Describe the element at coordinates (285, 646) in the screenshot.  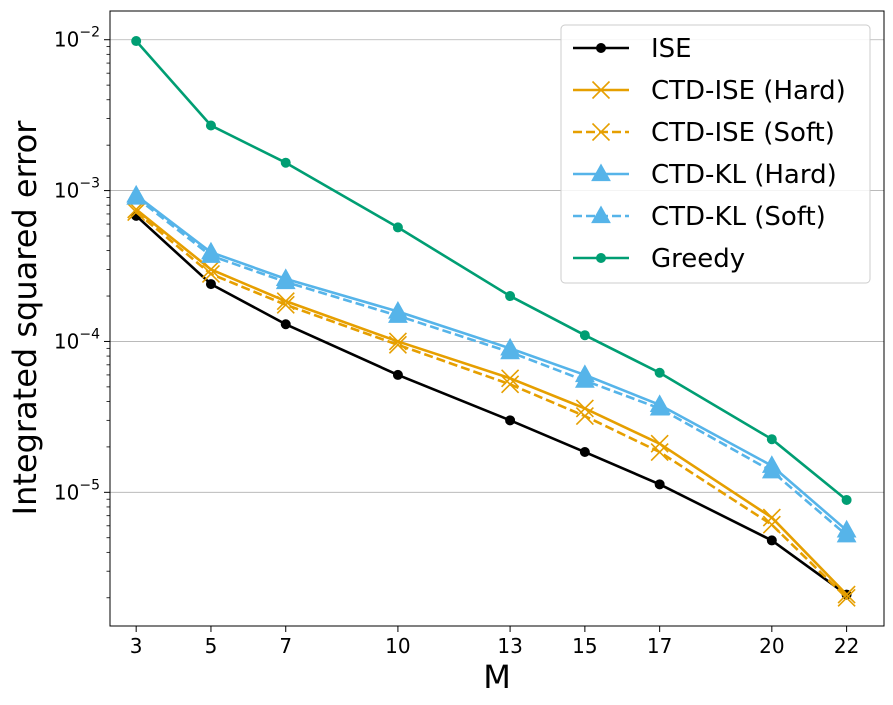
I see `x-tick-label: 7` at that location.